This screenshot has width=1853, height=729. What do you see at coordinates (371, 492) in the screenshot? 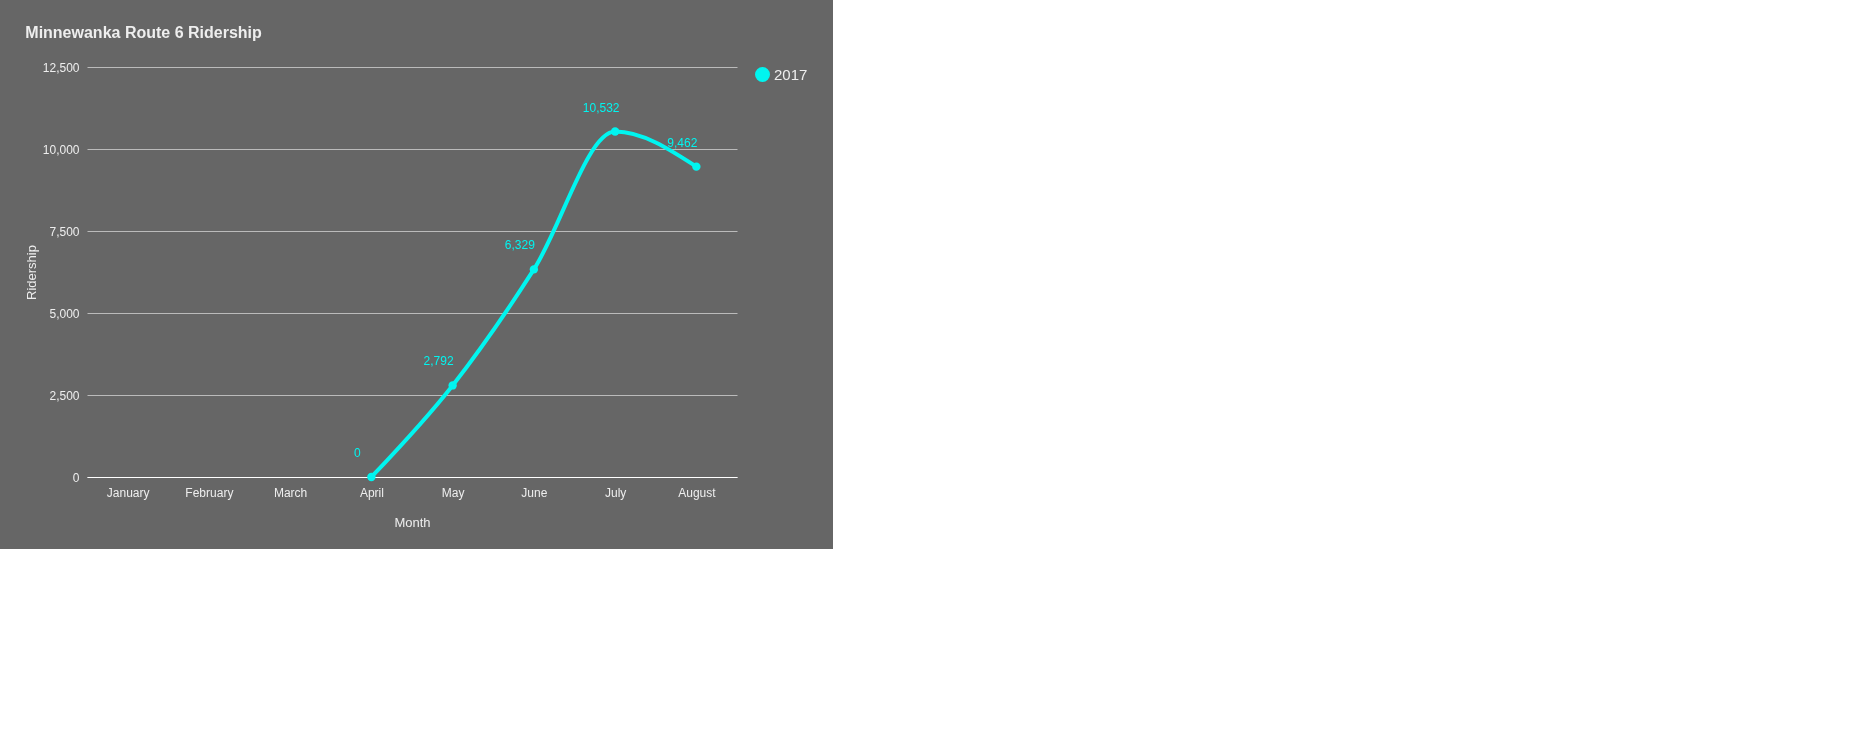
I see `x-tick-label: April` at bounding box center [371, 492].